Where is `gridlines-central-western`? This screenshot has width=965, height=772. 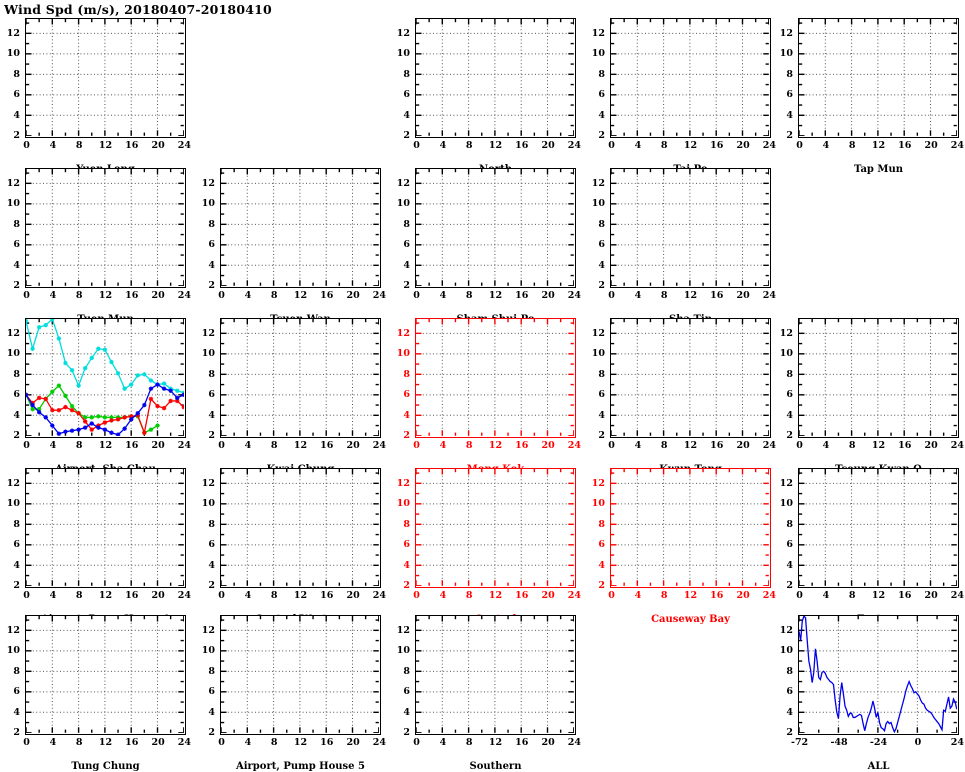
gridlines-central-western is located at coordinates (300, 527).